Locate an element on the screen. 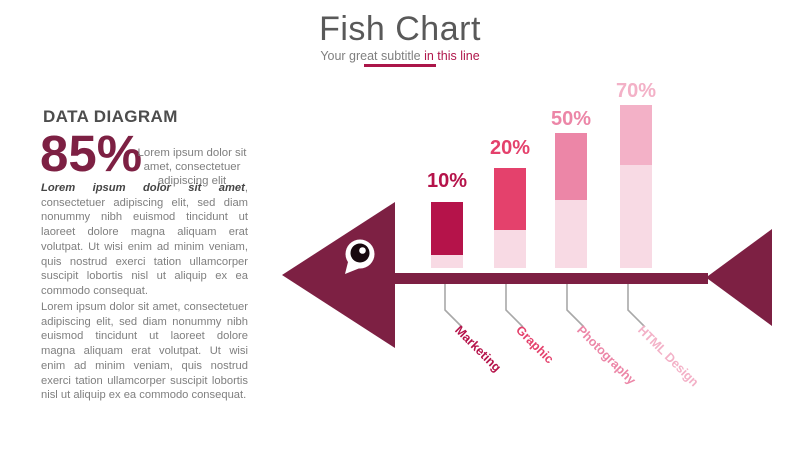  fish-eye-icon is located at coordinates (360, 256).